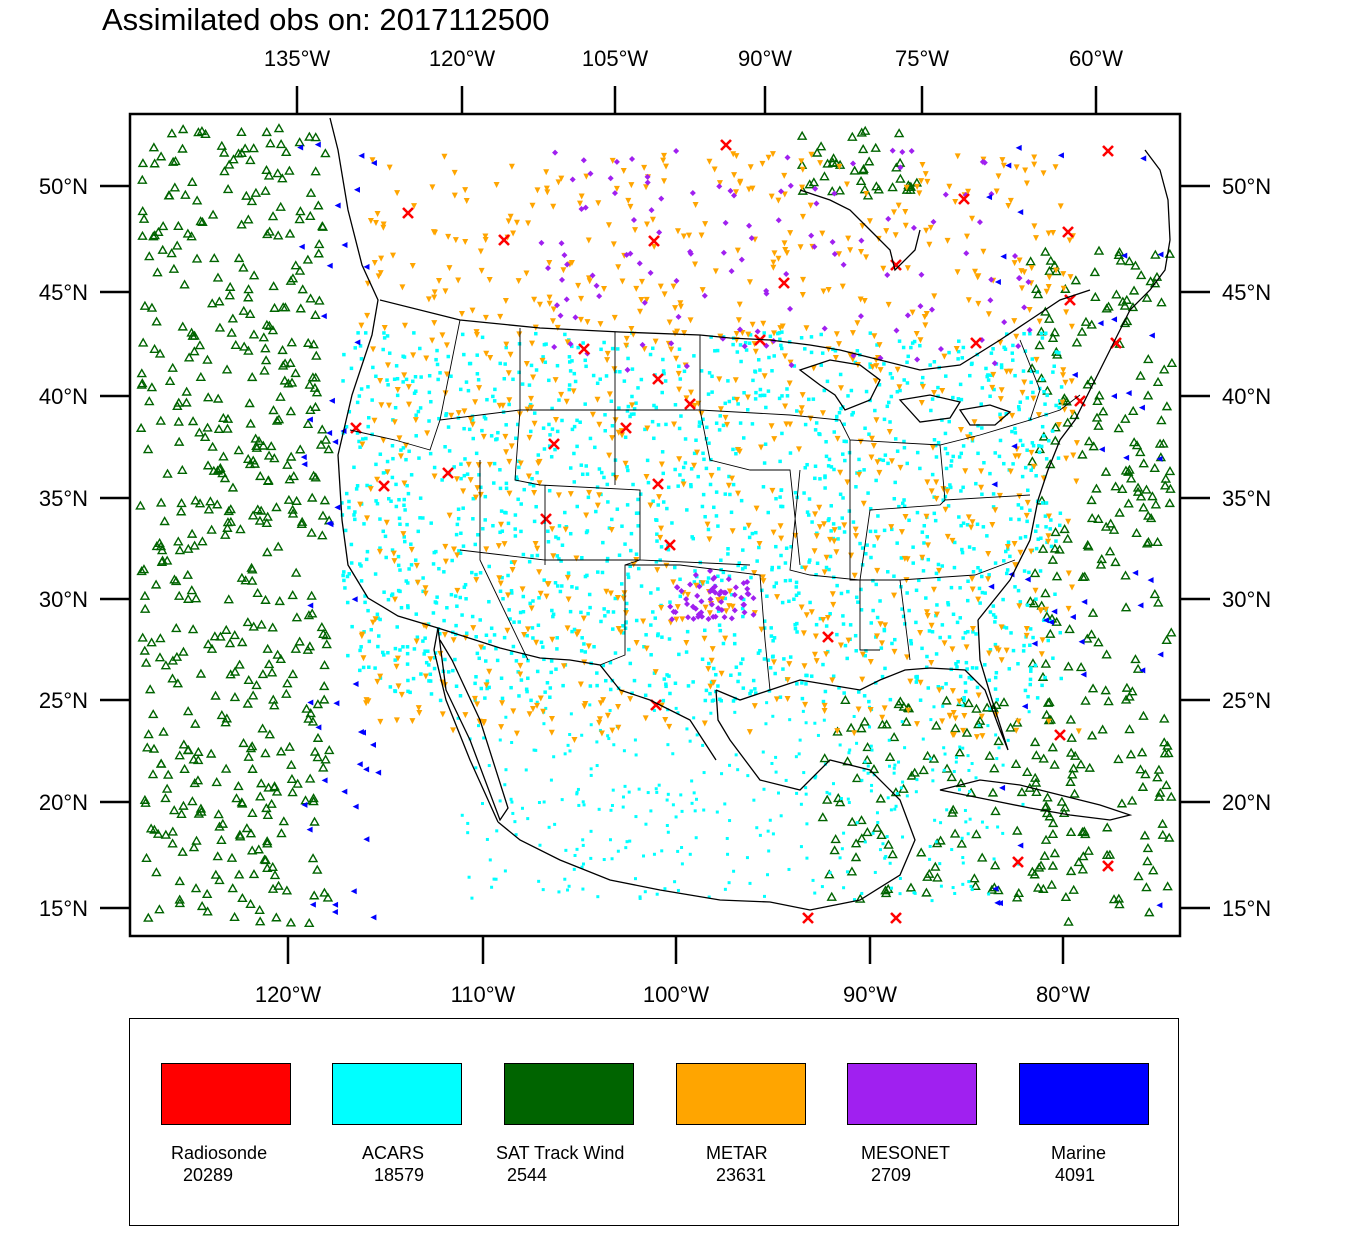  What do you see at coordinates (399, 1175) in the screenshot?
I see `legend-count: 18579` at bounding box center [399, 1175].